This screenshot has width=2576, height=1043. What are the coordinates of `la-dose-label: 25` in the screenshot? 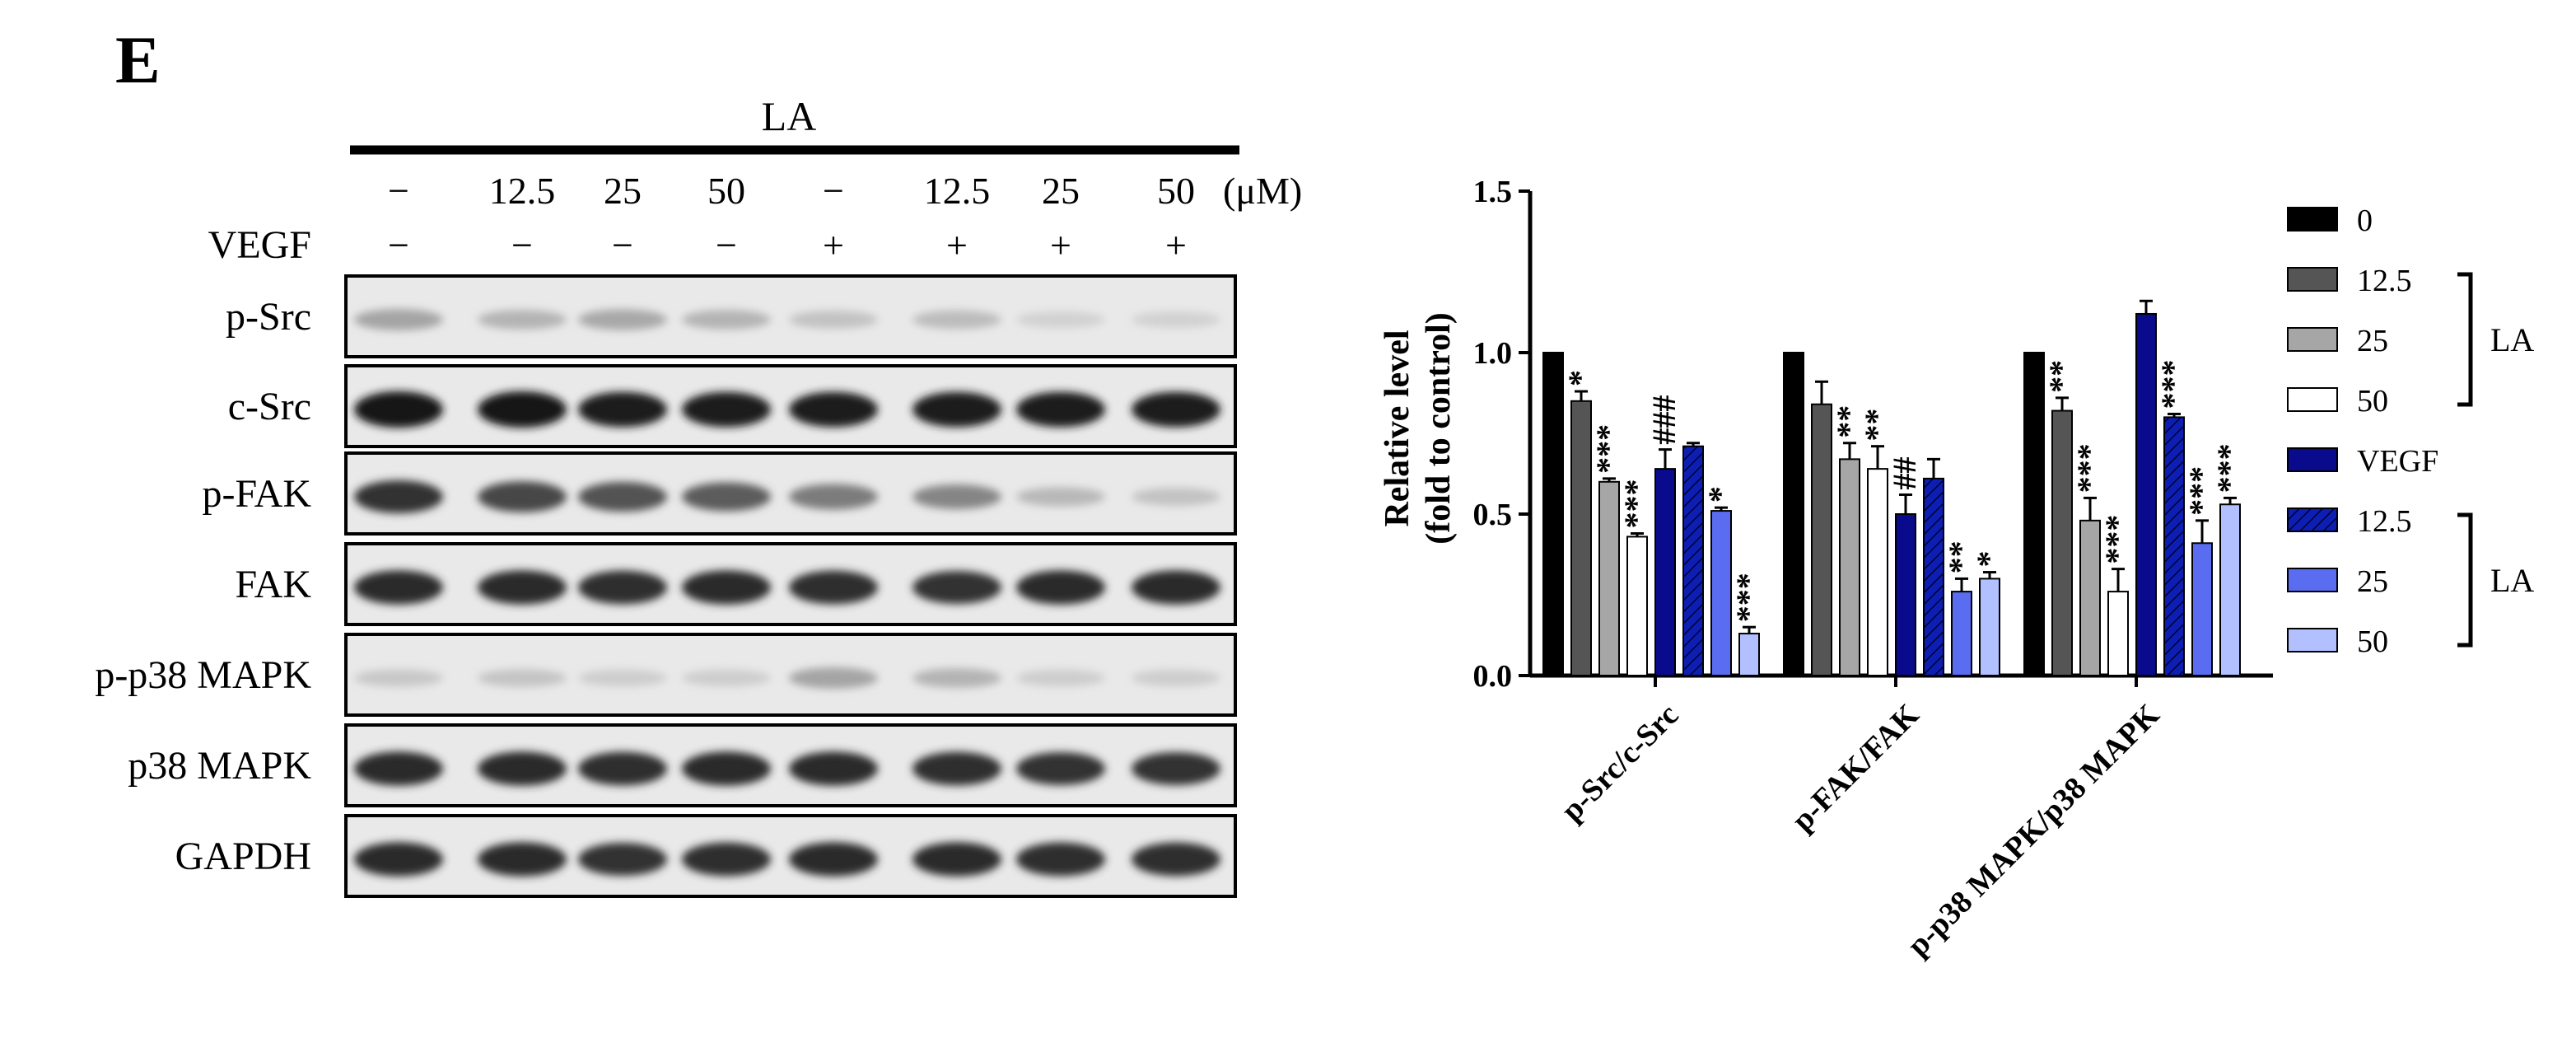 It's located at (623, 191).